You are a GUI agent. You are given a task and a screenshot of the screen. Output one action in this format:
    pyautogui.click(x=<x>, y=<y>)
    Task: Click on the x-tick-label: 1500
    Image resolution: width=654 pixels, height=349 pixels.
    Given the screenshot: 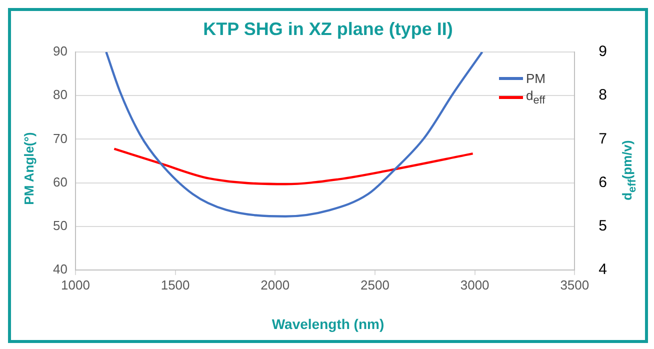 What is the action you would take?
    pyautogui.click(x=175, y=284)
    